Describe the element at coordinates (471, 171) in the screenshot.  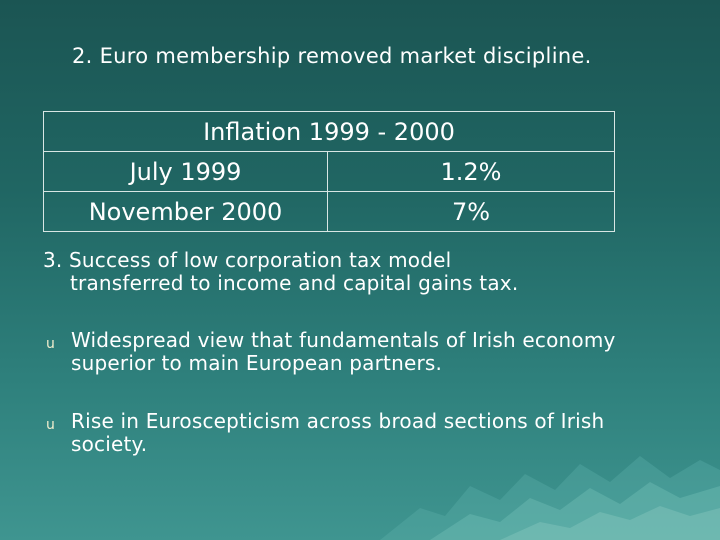
I see `value-cell: 1.2%` at that location.